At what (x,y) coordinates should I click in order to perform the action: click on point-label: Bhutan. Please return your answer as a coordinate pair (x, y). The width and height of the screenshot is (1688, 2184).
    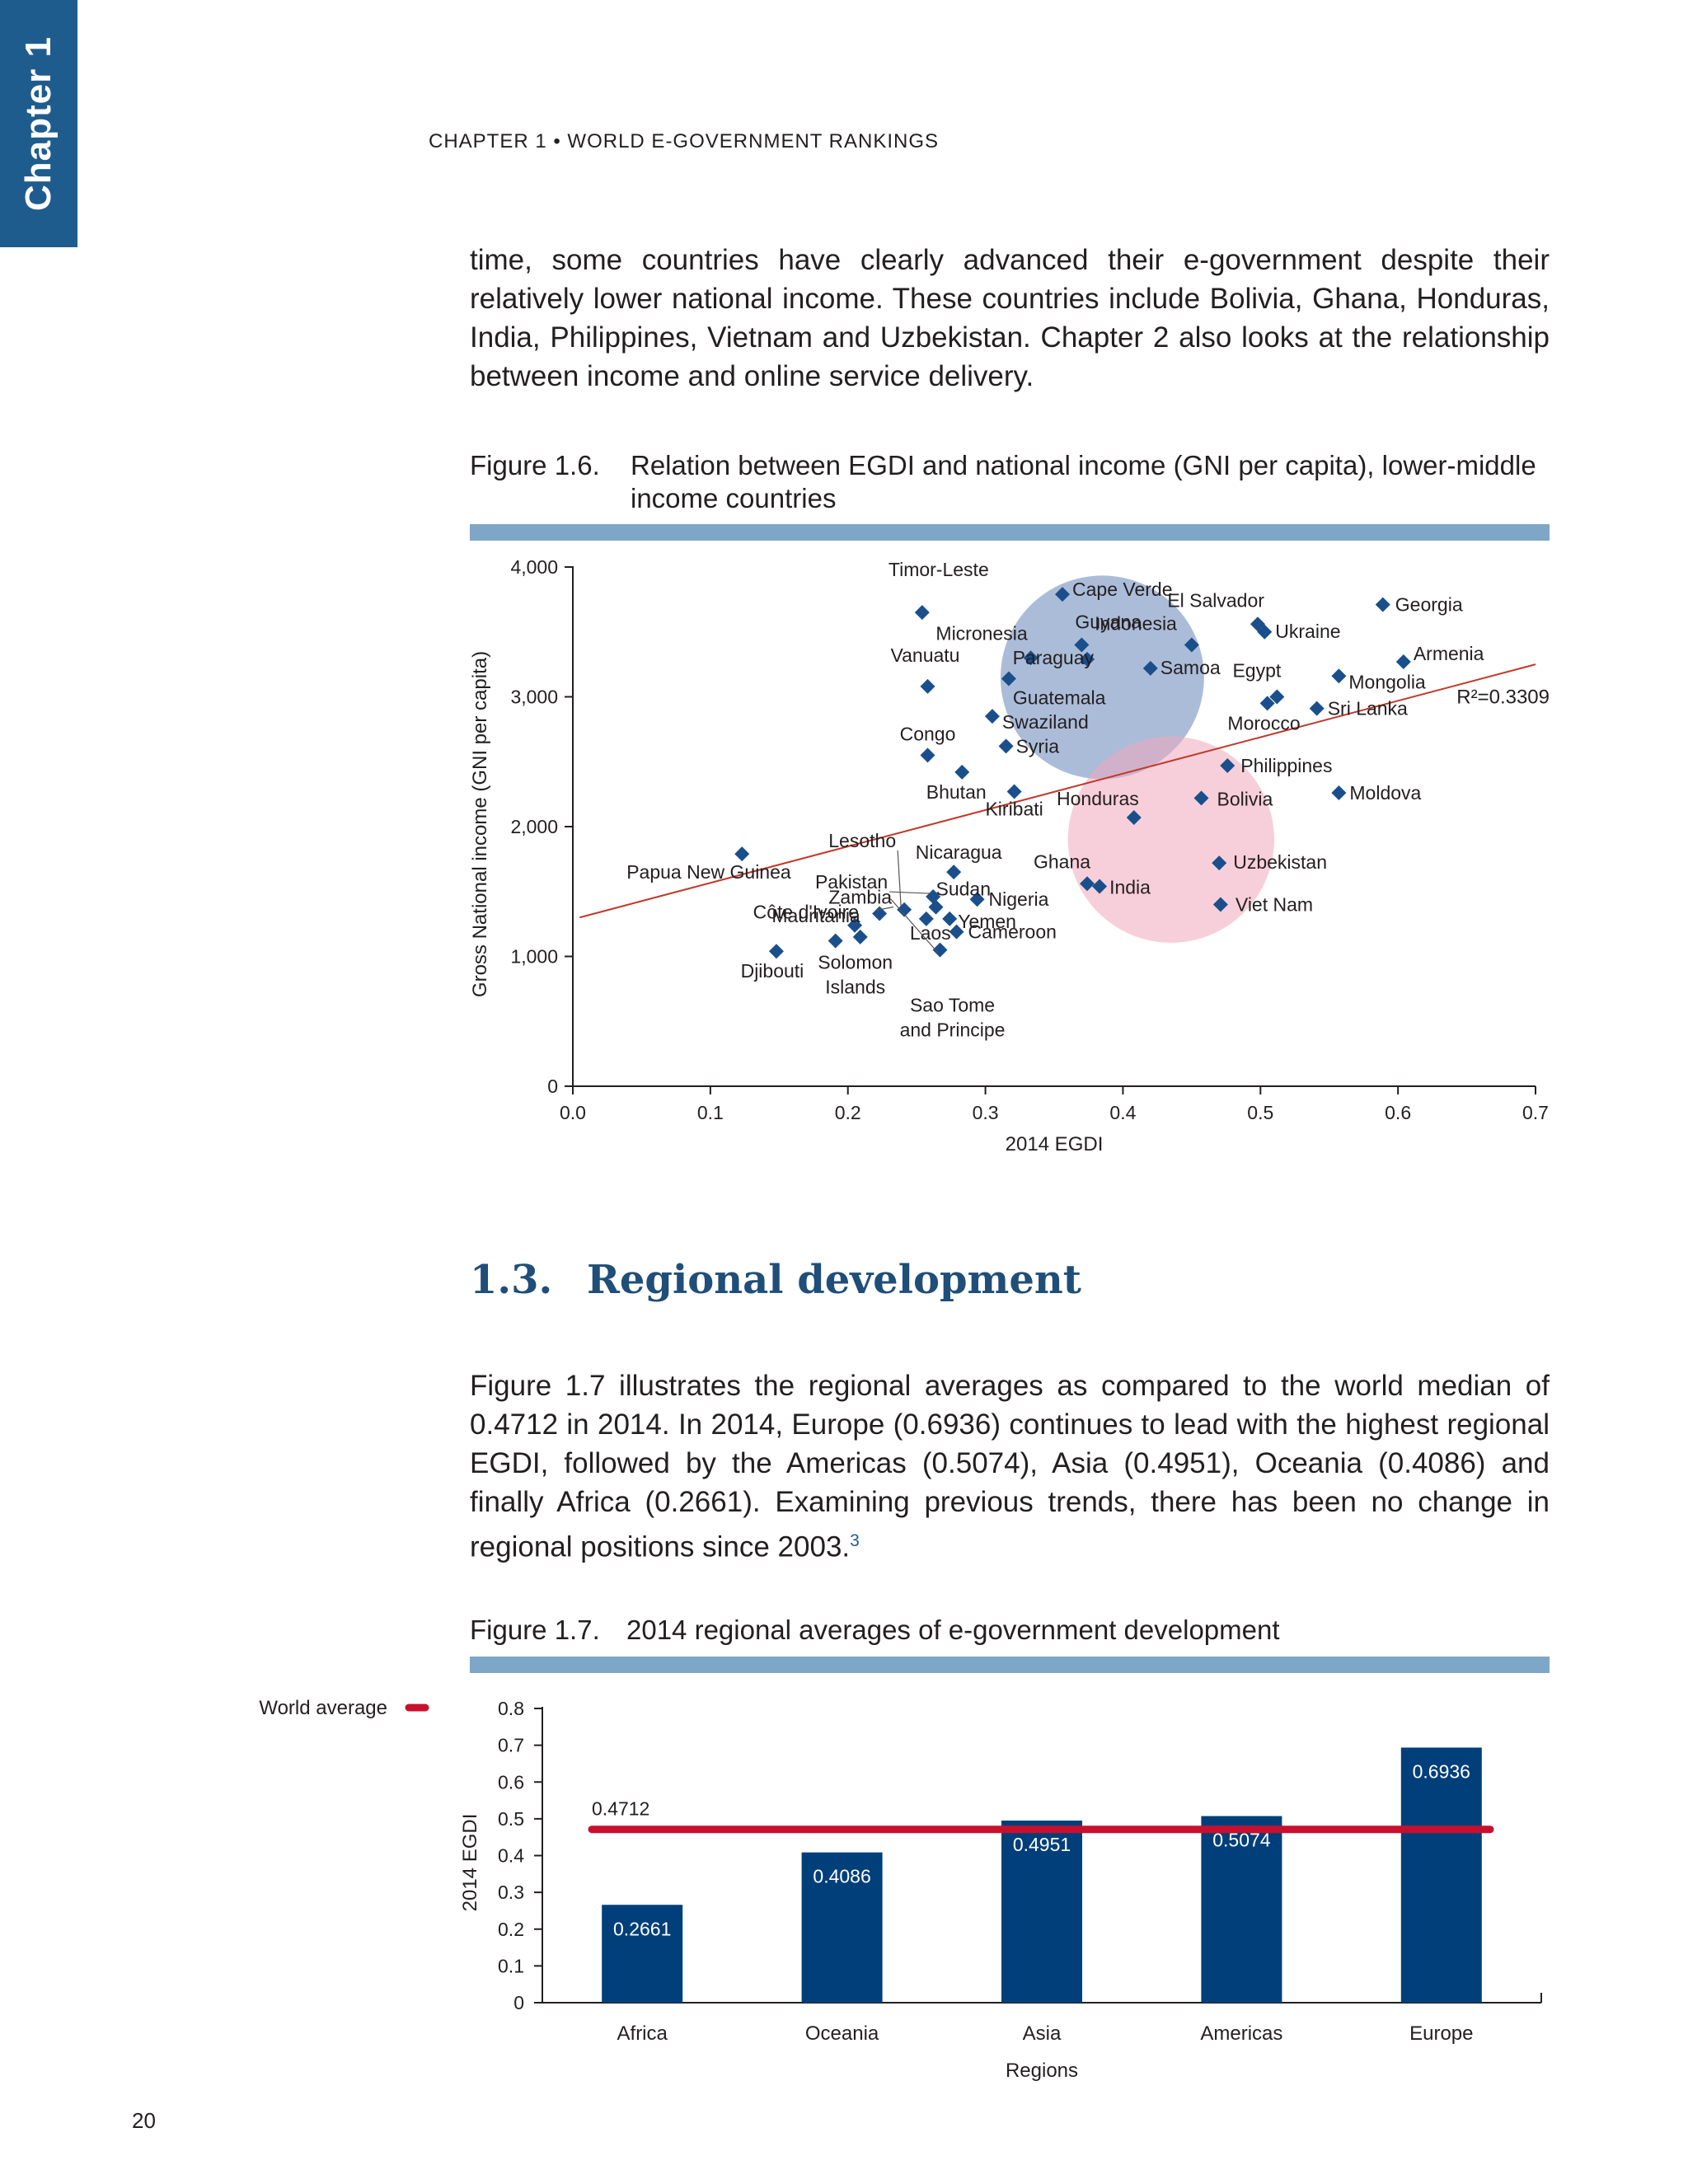
    Looking at the image, I should click on (956, 792).